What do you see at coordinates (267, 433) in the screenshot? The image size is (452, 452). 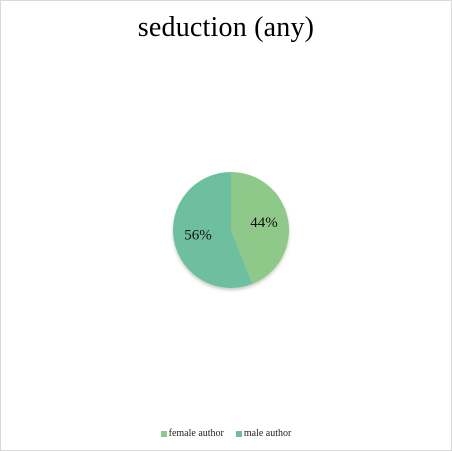 I see `legend-label-male-author: male author` at bounding box center [267, 433].